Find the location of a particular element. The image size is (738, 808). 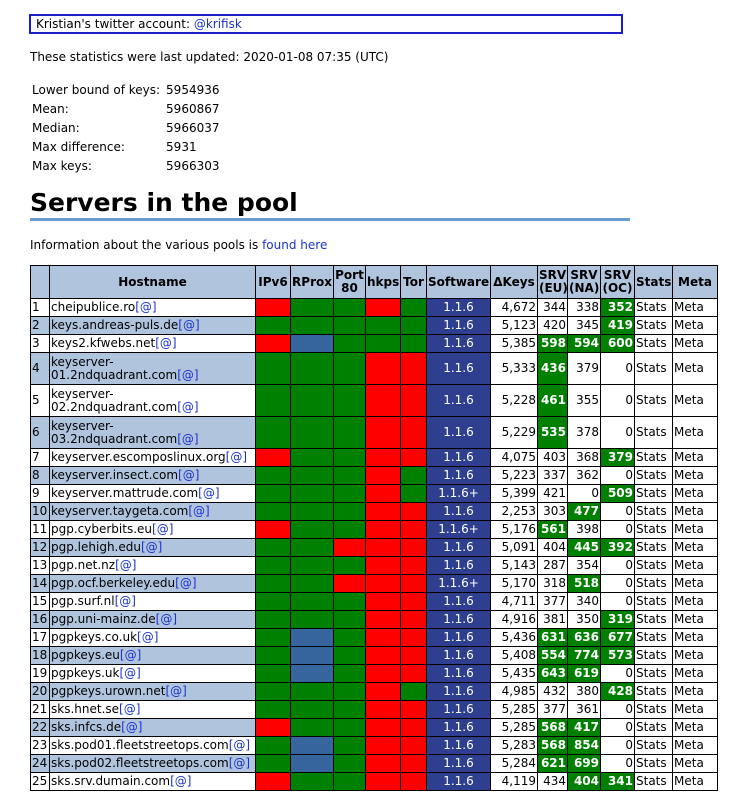

hostname-link: pgp.lehigh.edu is located at coordinates (96, 547).